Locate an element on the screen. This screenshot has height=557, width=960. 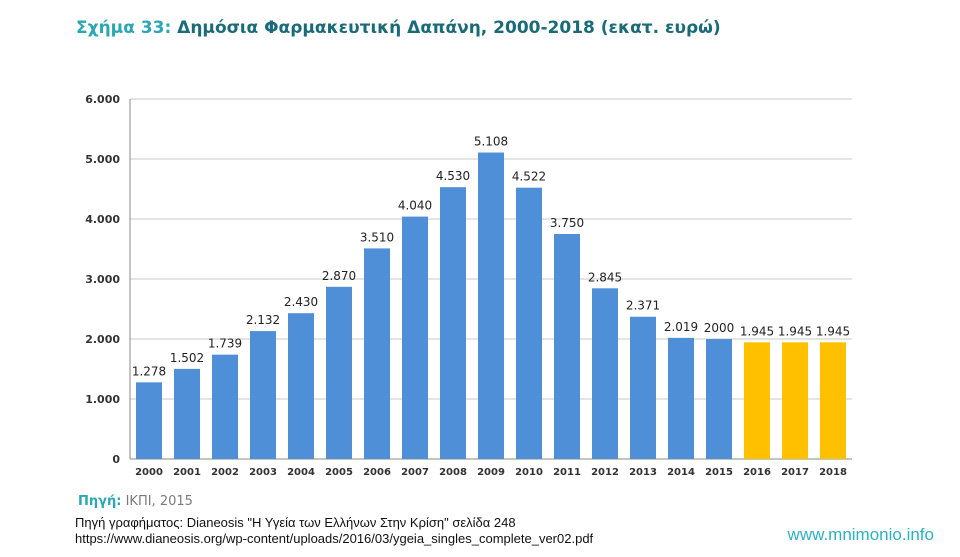
source-label: Πηγή: is located at coordinates (100, 501).